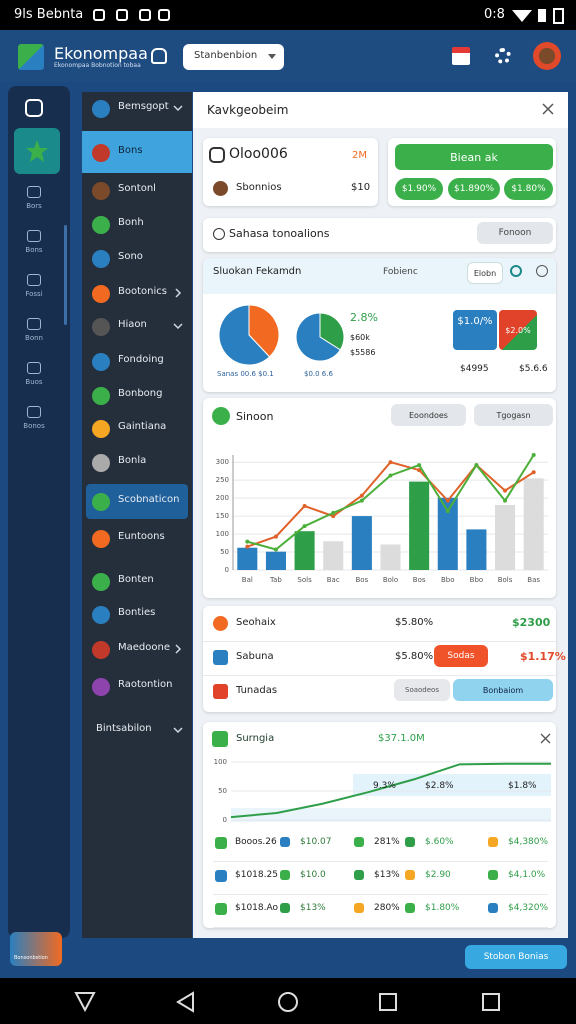 This screenshot has height=1024, width=576. Describe the element at coordinates (137, 188) in the screenshot. I see `menu-item: Sontonl` at that location.